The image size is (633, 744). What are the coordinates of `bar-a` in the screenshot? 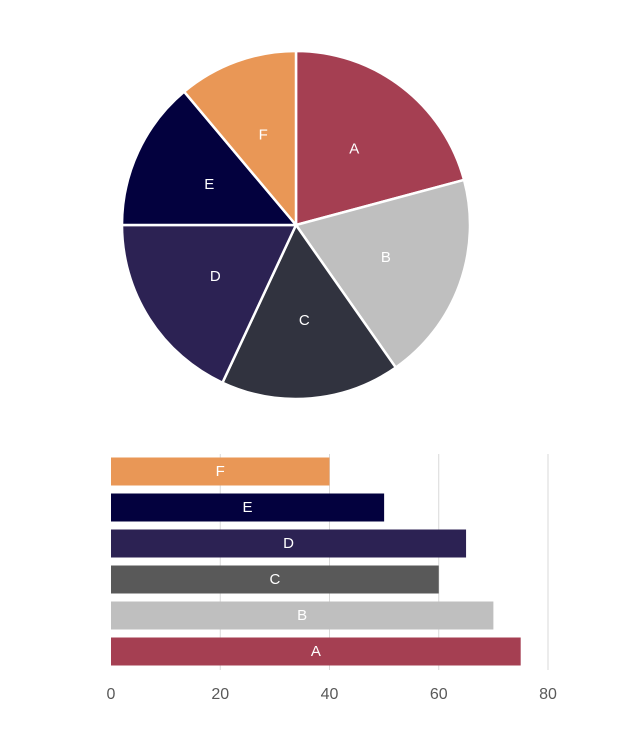 It's located at (316, 651).